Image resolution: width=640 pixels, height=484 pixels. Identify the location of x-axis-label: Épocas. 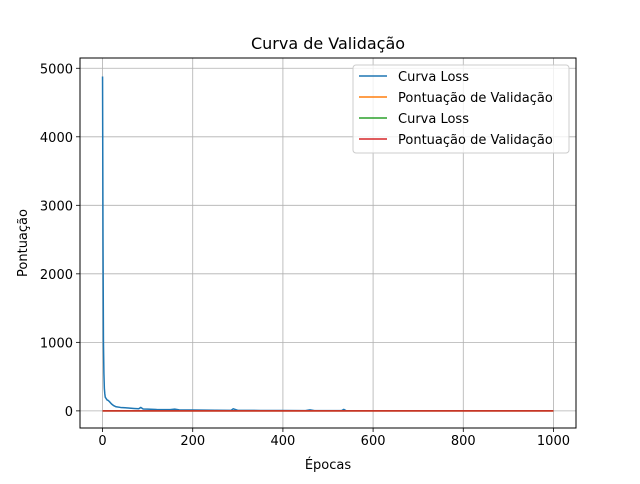
(328, 465).